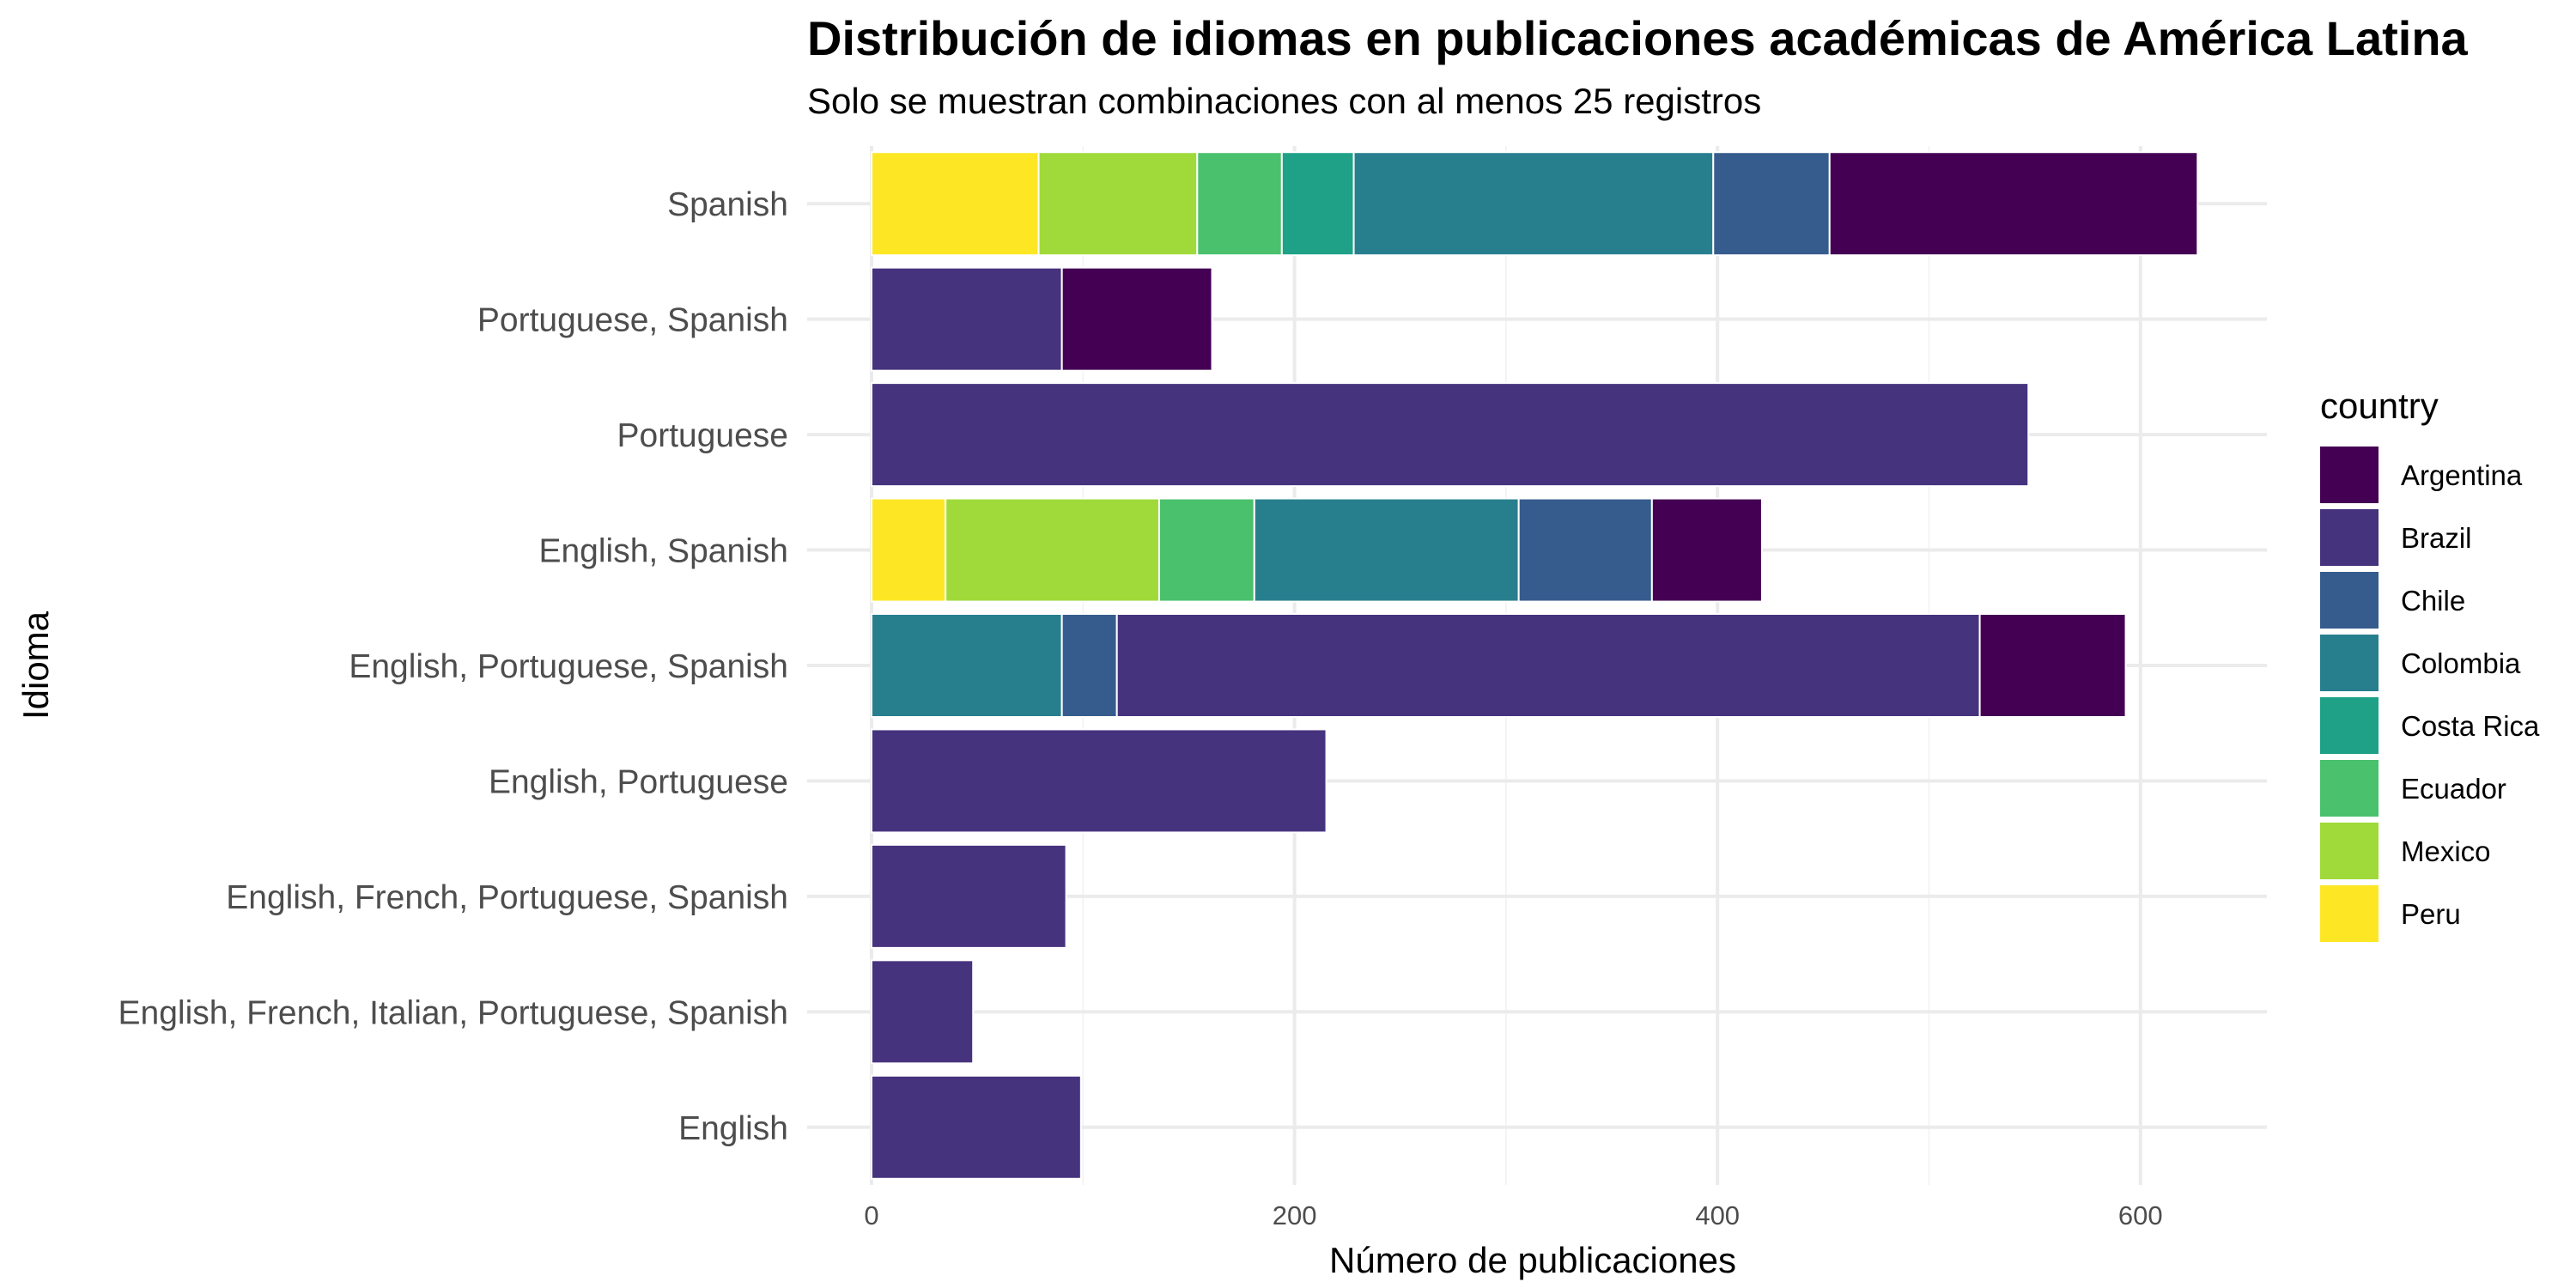 The image size is (2576, 1288). What do you see at coordinates (2470, 726) in the screenshot?
I see `legend-label: Costa Rica` at bounding box center [2470, 726].